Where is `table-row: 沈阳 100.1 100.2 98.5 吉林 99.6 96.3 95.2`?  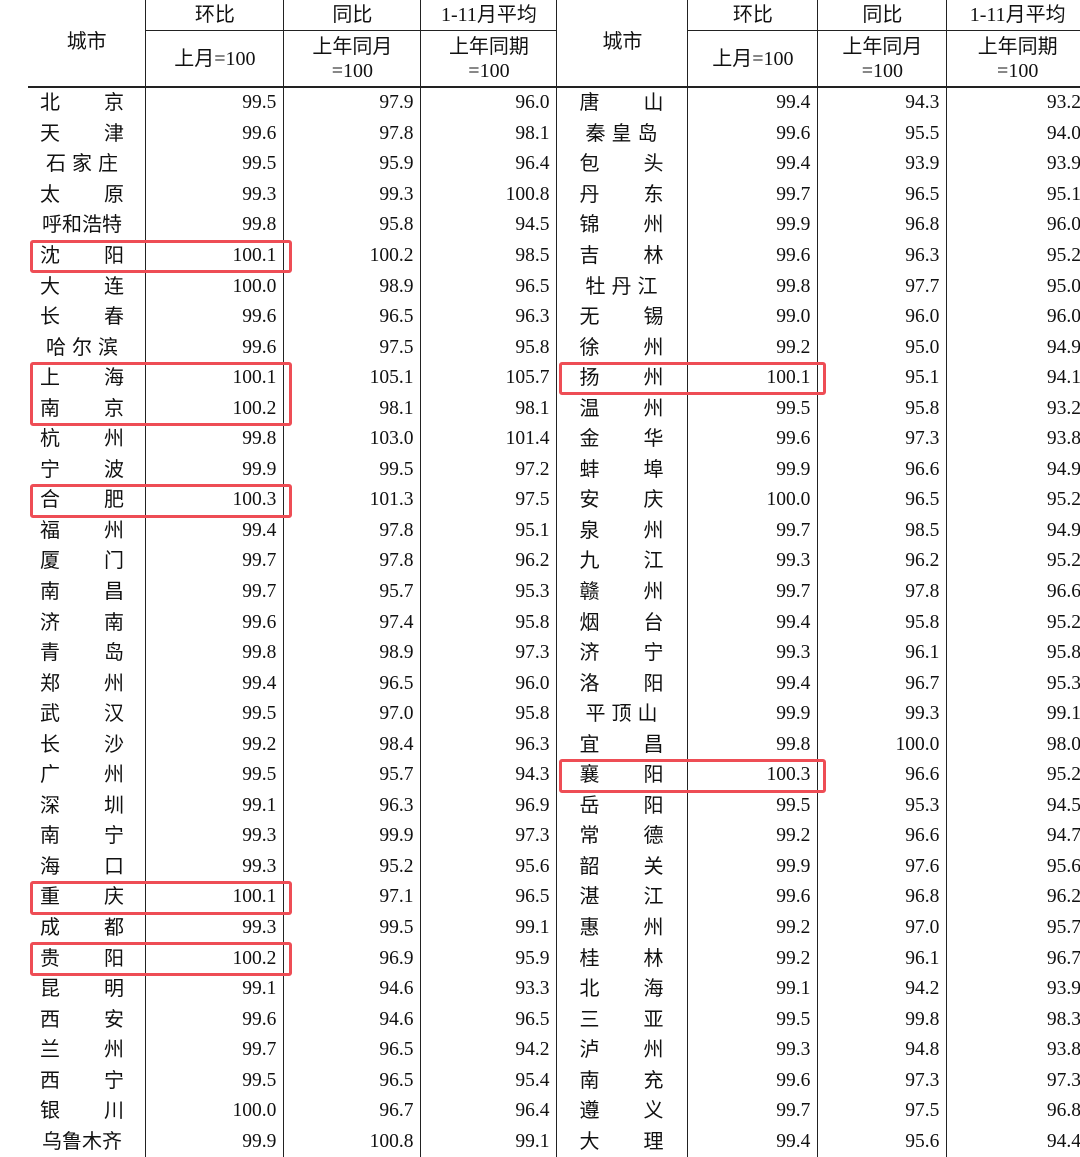
table-row: 沈阳 100.1 100.2 98.5 吉林 99.6 96.3 95.2 is located at coordinates (554, 256).